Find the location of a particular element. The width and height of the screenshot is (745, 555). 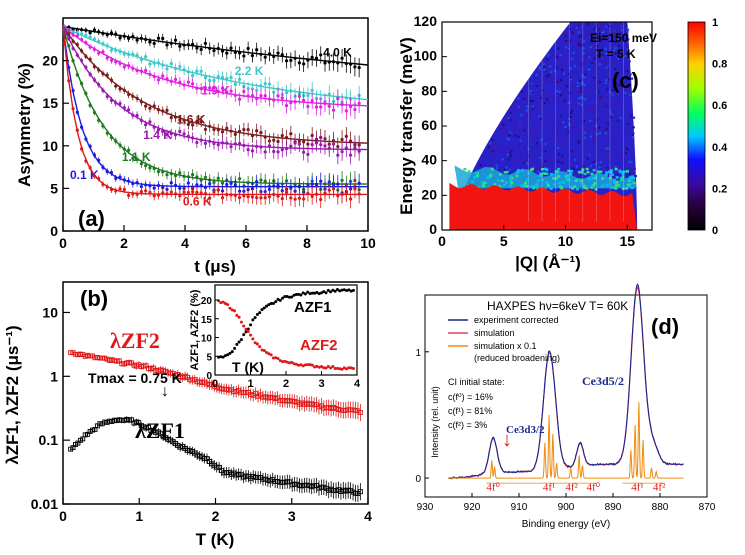

heatmap-region-high is located at coordinates (543, 206).